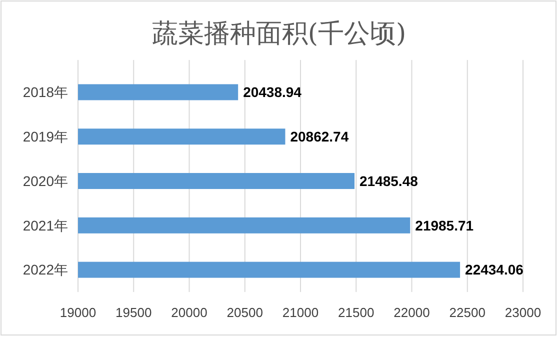 The width and height of the screenshot is (558, 337). What do you see at coordinates (319, 136) in the screenshot?
I see `data-label: 20862.74` at bounding box center [319, 136].